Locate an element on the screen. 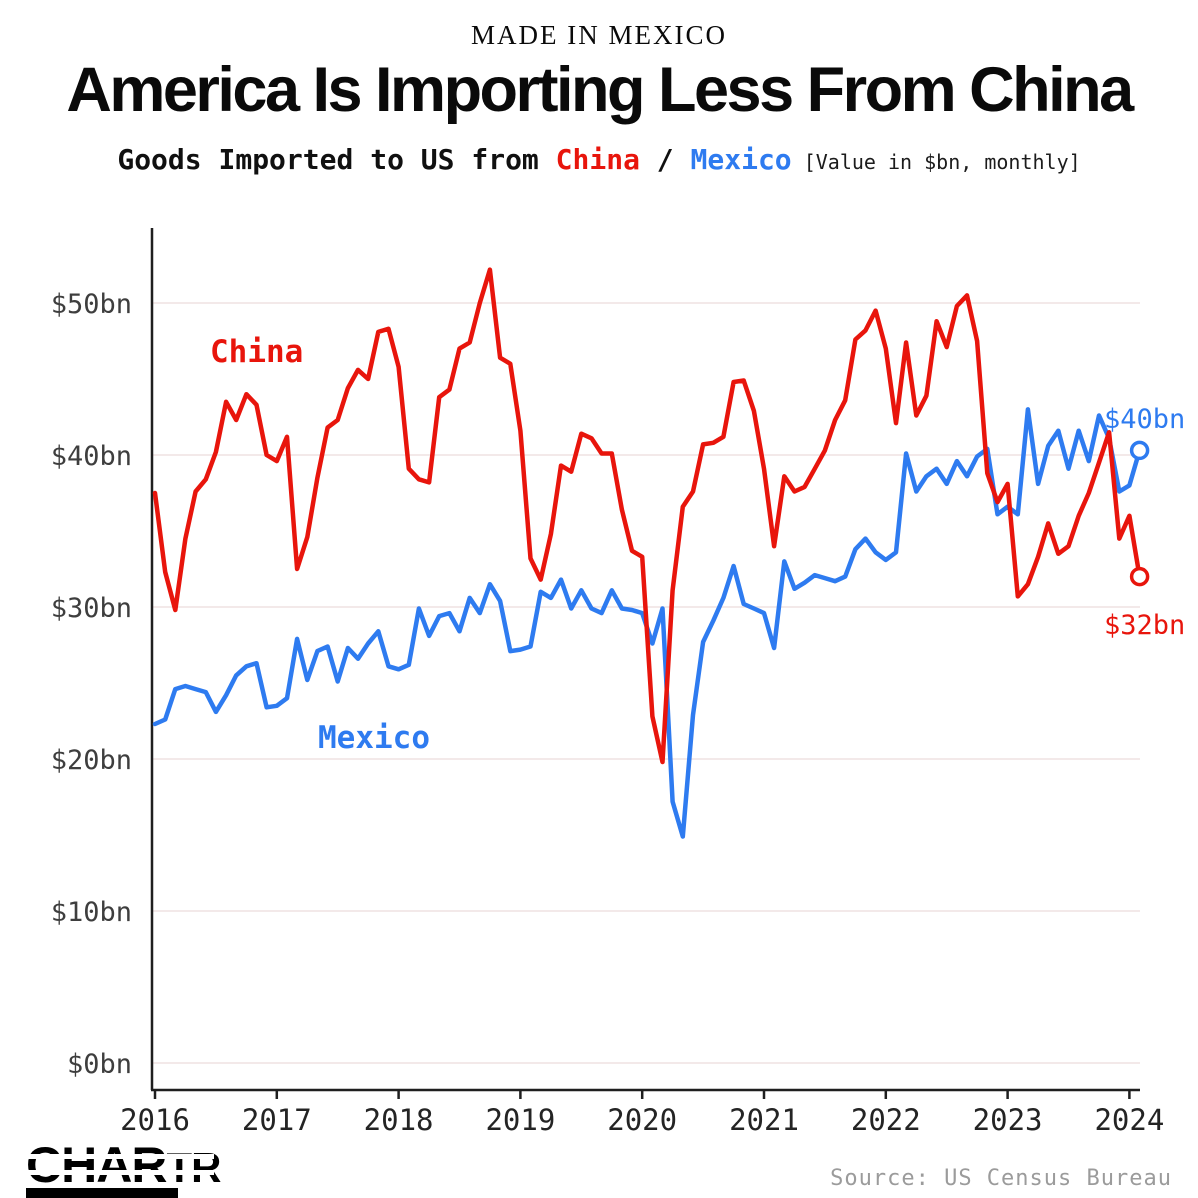  subtitle-prefix: Goods Imported to US from is located at coordinates (336, 159).